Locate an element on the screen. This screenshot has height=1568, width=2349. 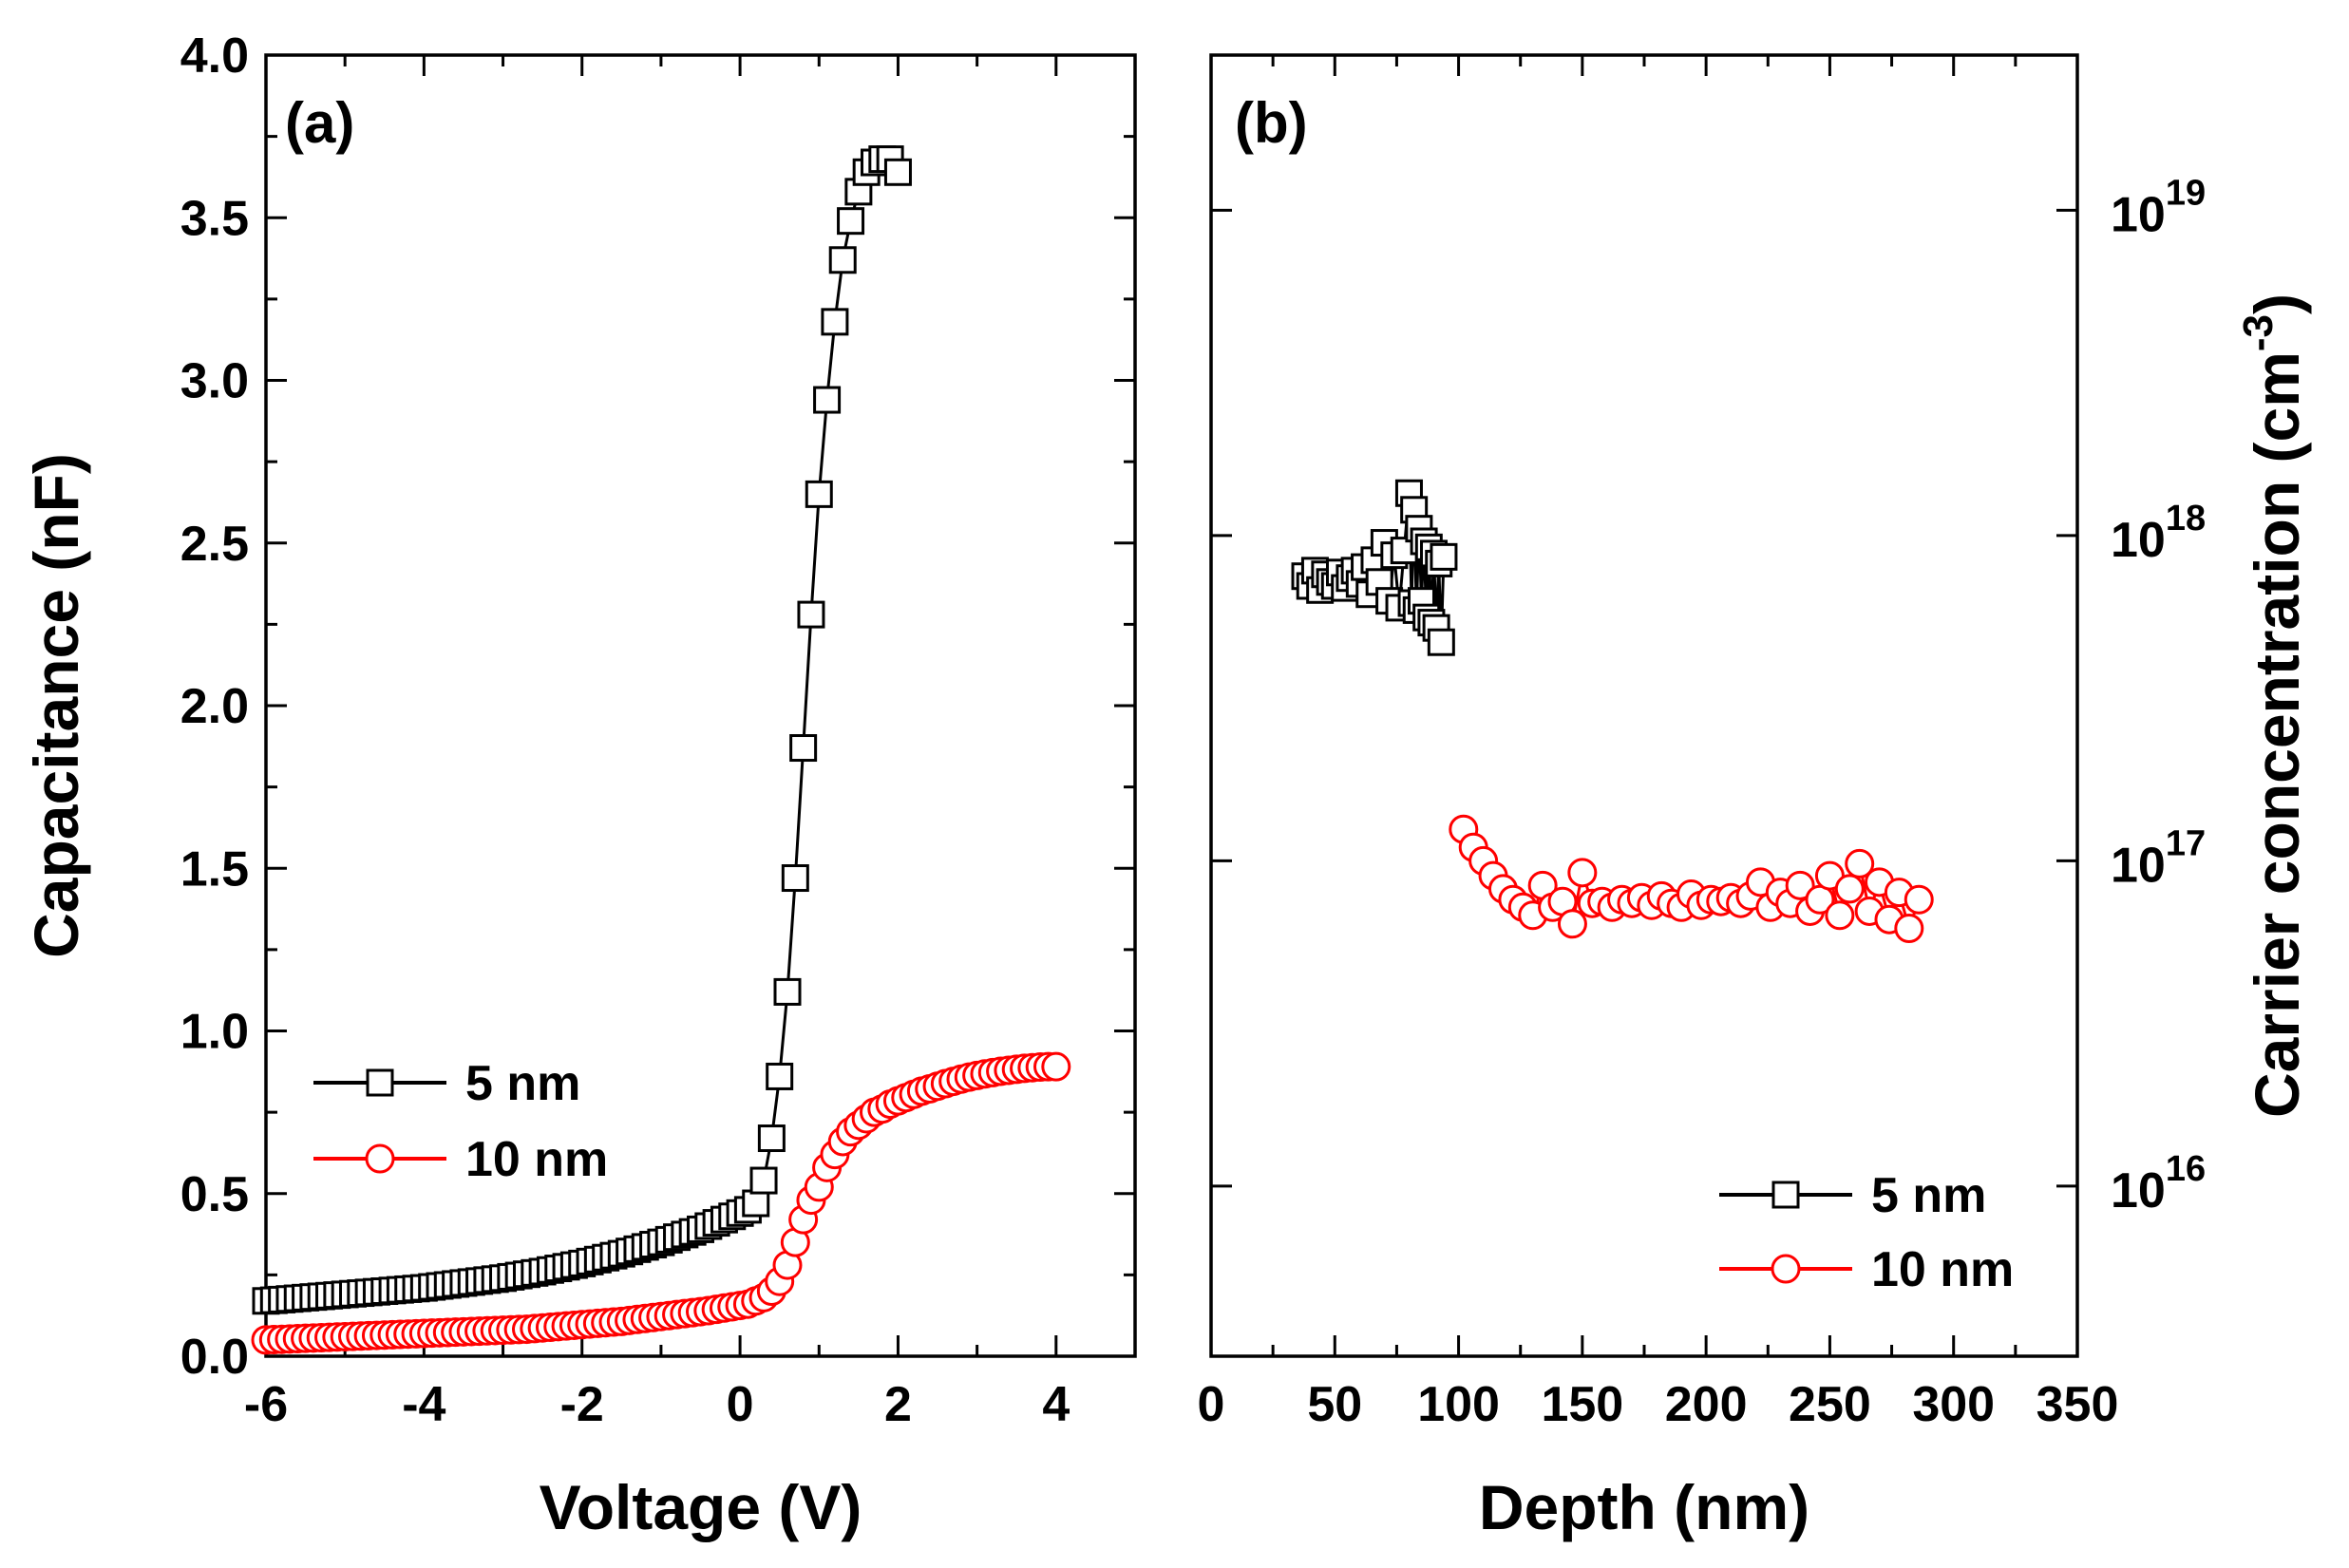
y-tick-label-a: 3.0 is located at coordinates (215, 381).